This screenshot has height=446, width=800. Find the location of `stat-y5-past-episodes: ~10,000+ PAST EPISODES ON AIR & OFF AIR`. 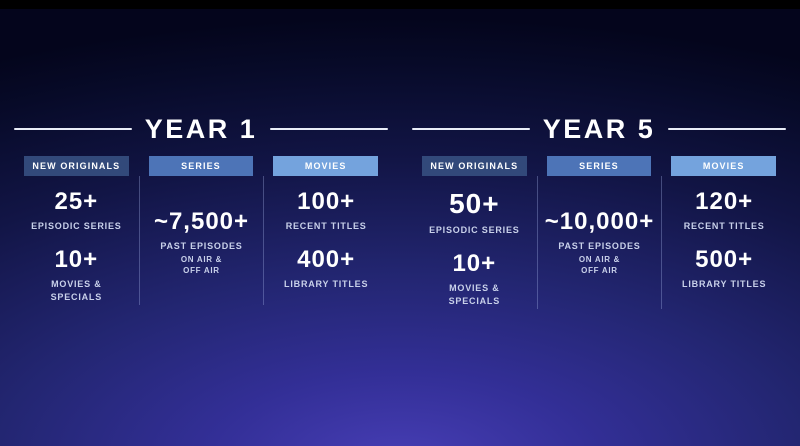

stat-y5-past-episodes: ~10,000+ PAST EPISODES ON AIR & OFF AIR is located at coordinates (599, 243).